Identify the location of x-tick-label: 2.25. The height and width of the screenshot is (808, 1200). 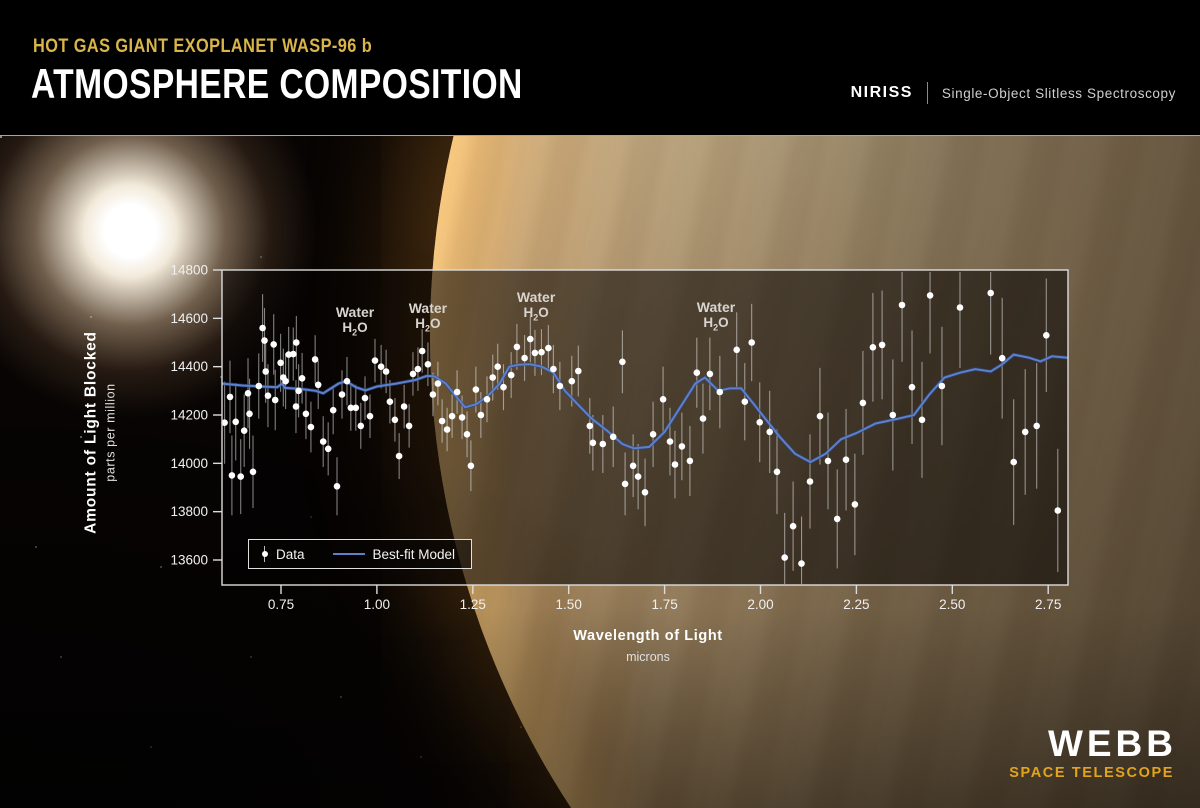
(856, 604).